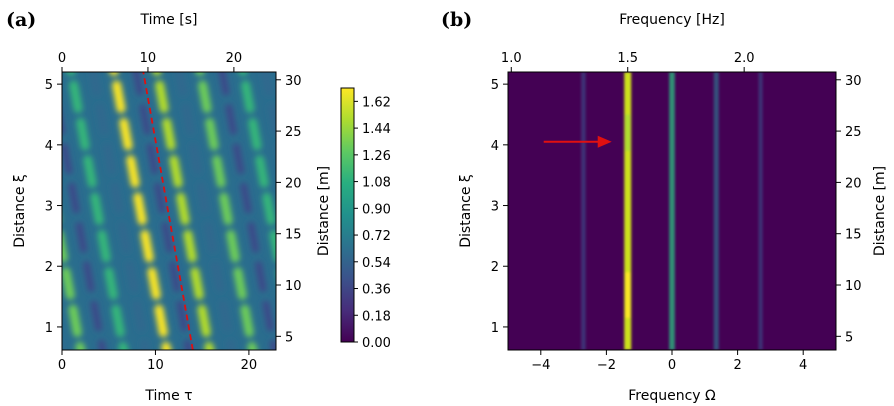  Describe the element at coordinates (737, 365) in the screenshot. I see `x-tick-label-b: 2` at that location.